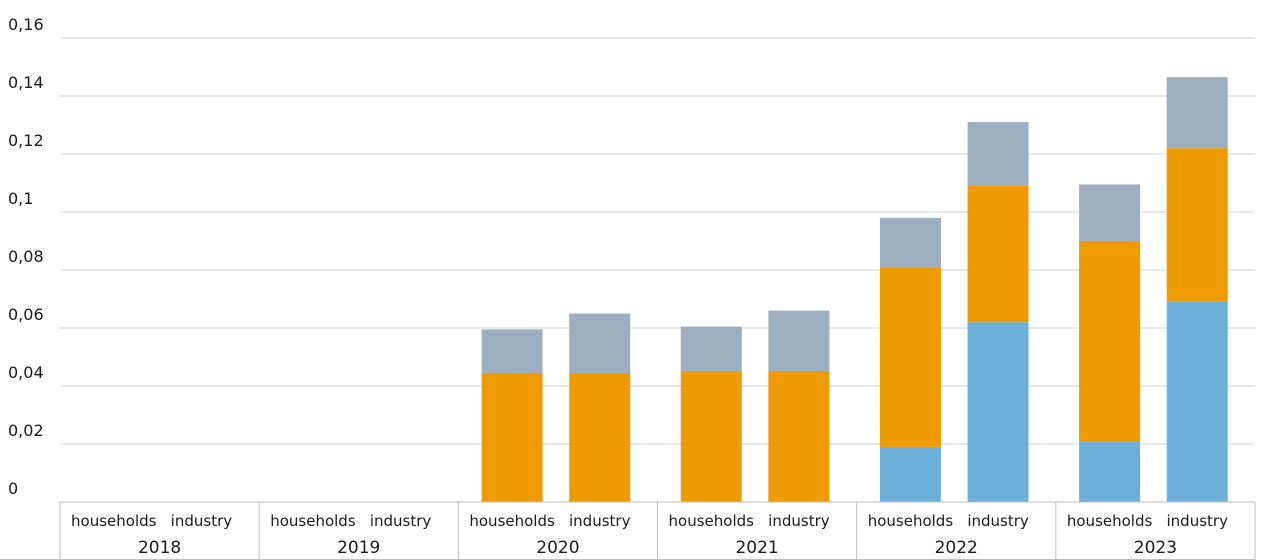 This screenshot has width=1275, height=560. I want to click on y-tick-label: 0, so click(13, 488).